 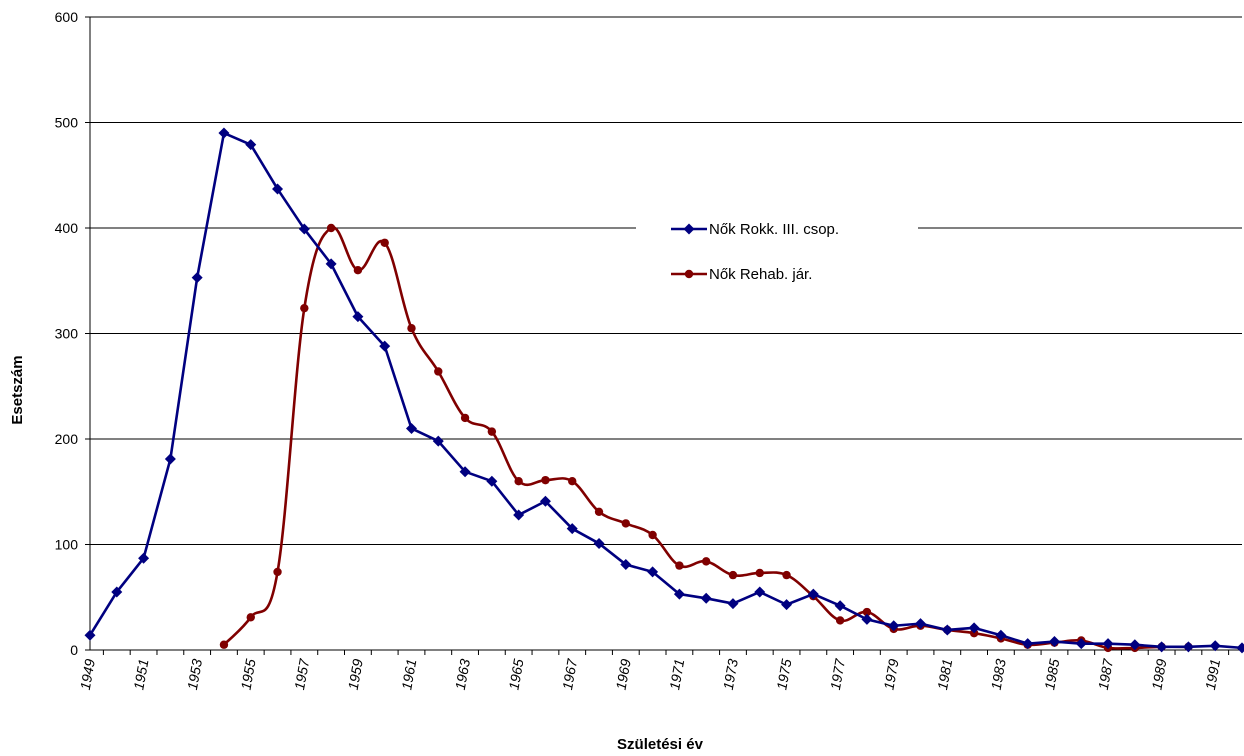 I want to click on x-tick-label: 1985, so click(x=1051, y=675).